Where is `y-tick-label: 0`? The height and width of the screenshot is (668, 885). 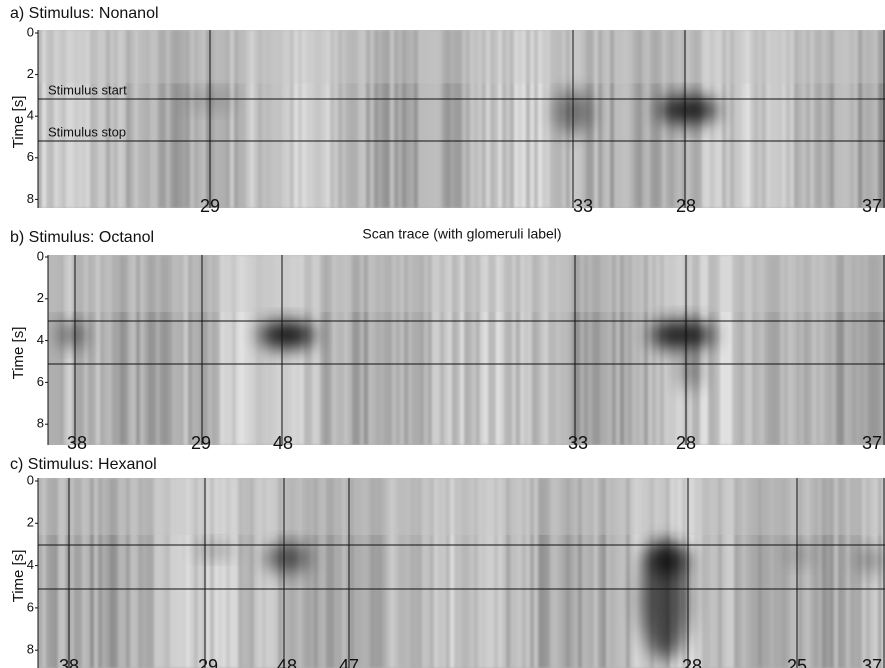
y-tick-label: 0 is located at coordinates (30, 31).